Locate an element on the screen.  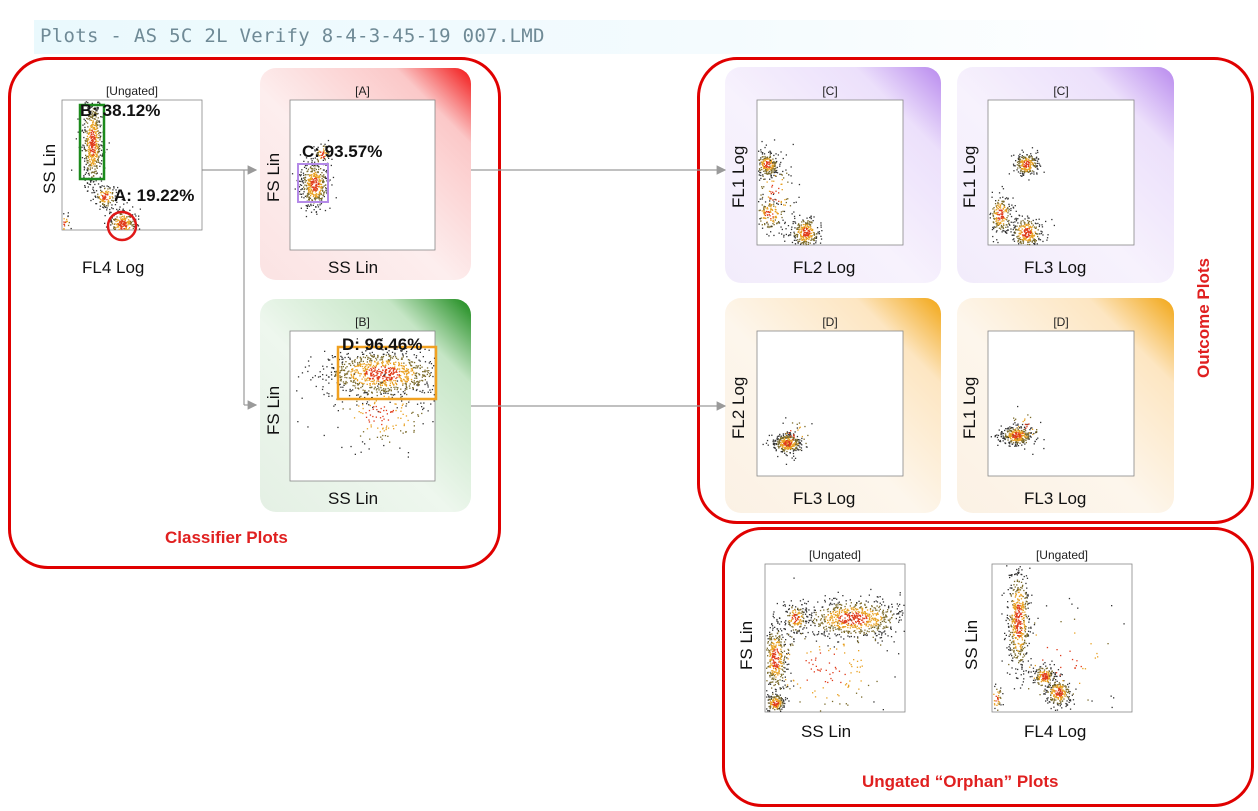
y-axis-label: FS Lin is located at coordinates (273, 177).